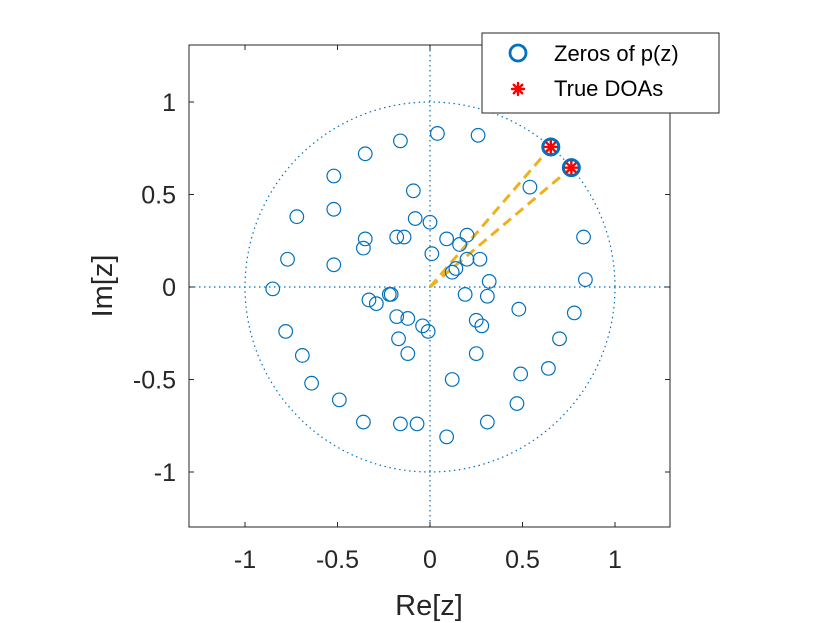 This screenshot has width=830, height=623. What do you see at coordinates (429, 606) in the screenshot?
I see `x-axis-title: Re[z]` at bounding box center [429, 606].